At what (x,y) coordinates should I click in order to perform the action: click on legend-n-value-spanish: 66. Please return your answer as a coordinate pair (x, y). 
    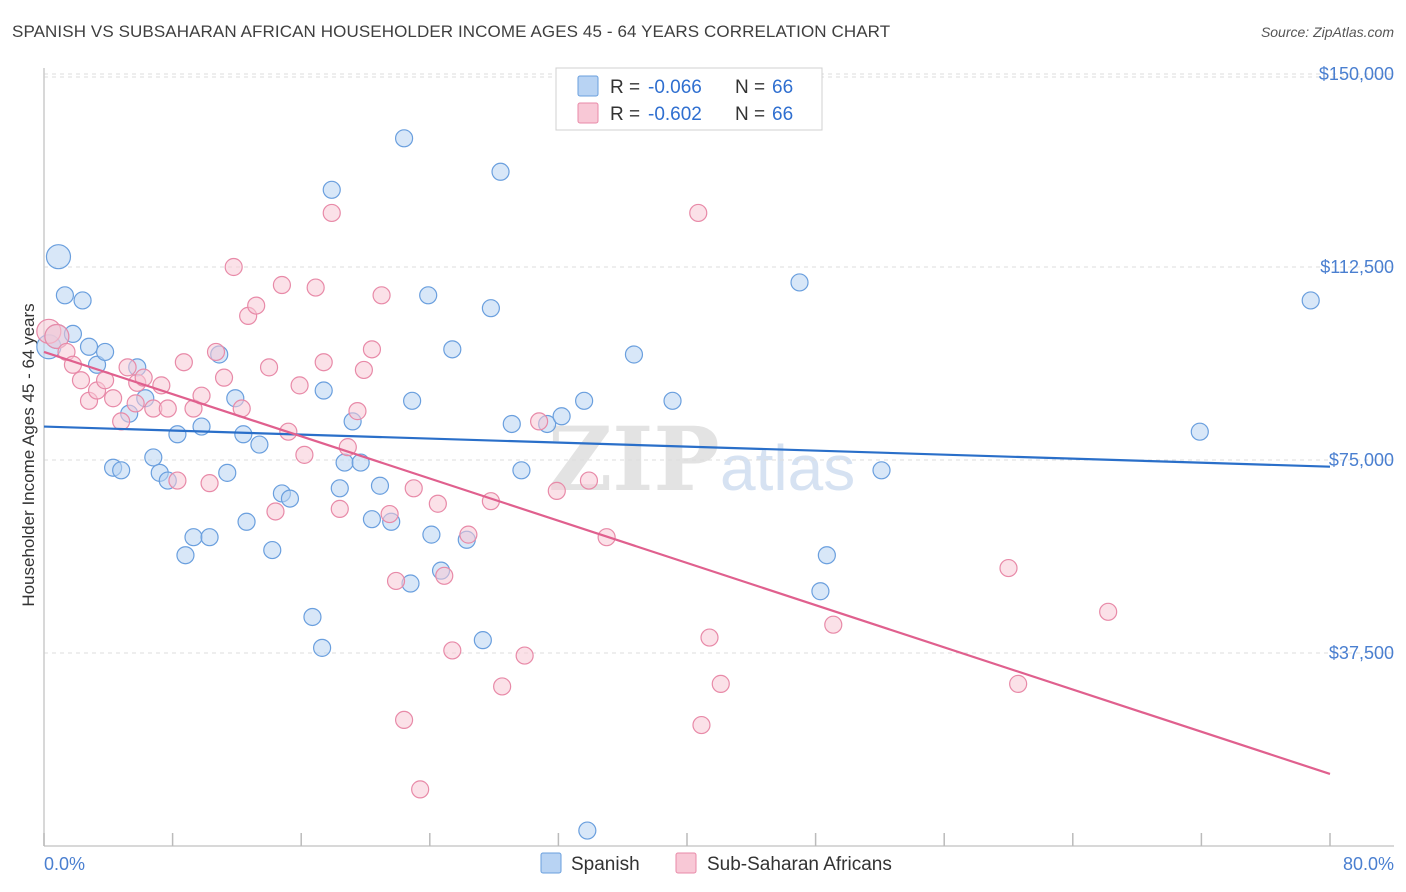
    Looking at the image, I should click on (782, 87).